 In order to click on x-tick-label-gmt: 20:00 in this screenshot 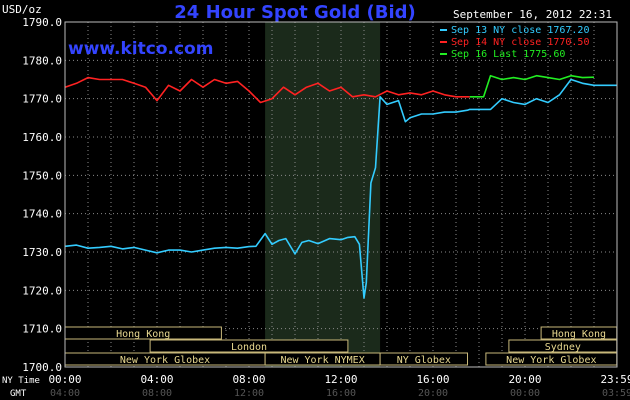, I will do `click(433, 393)`.